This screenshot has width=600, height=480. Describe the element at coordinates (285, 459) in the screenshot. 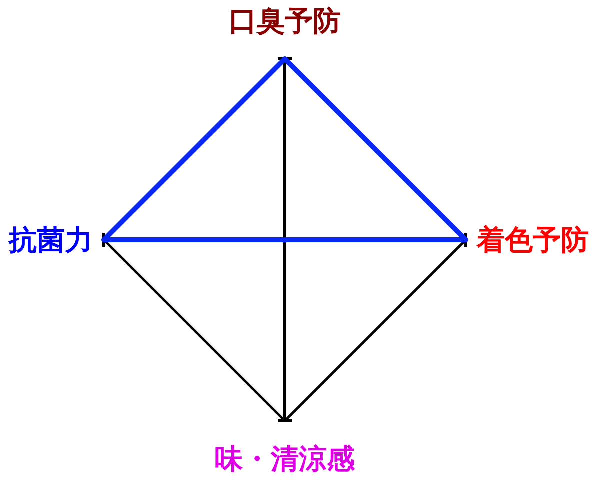

I see `spoke-label: 味・清涼感` at that location.